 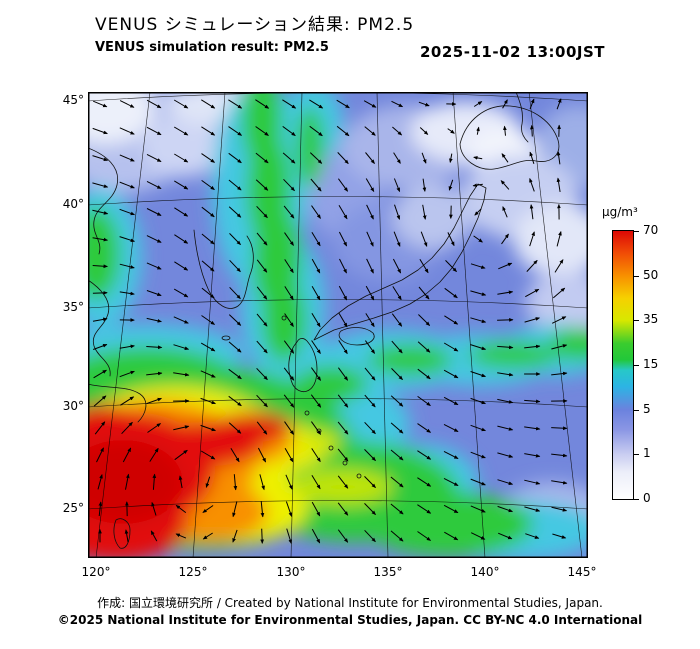 What do you see at coordinates (73, 406) in the screenshot?
I see `lat-tick-label: 30°` at bounding box center [73, 406].